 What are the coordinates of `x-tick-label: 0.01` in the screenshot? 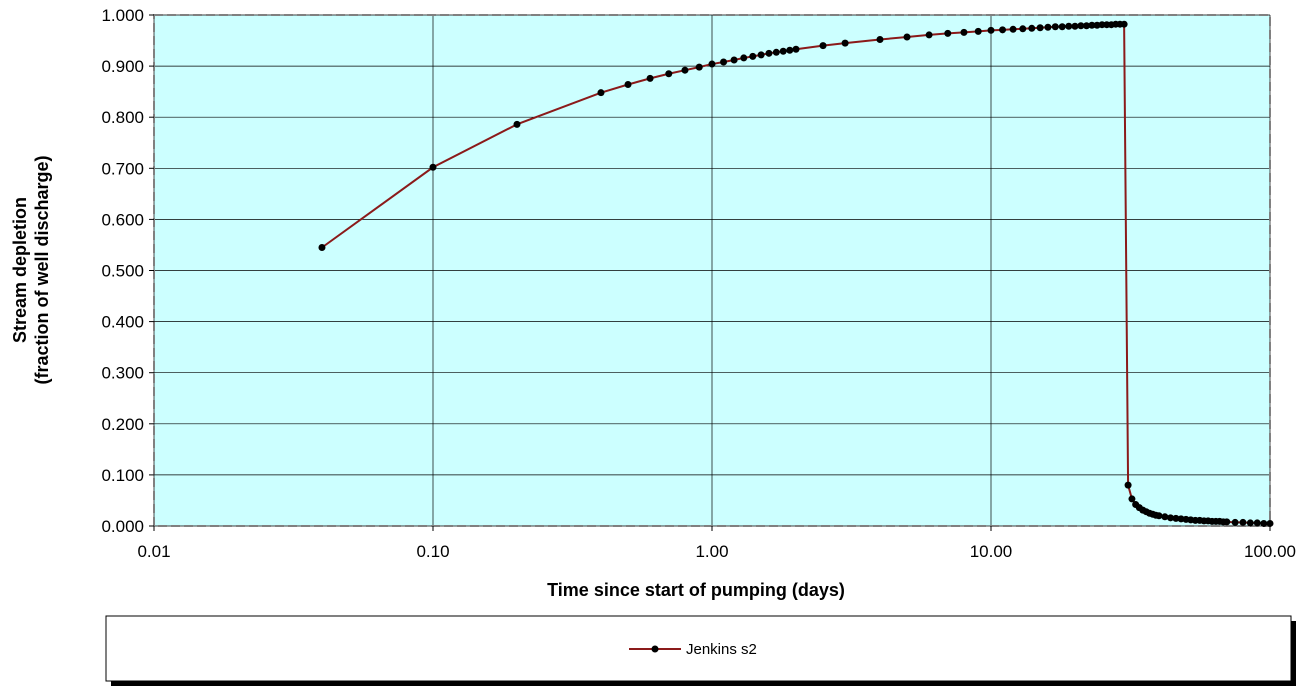 It's located at (153, 551).